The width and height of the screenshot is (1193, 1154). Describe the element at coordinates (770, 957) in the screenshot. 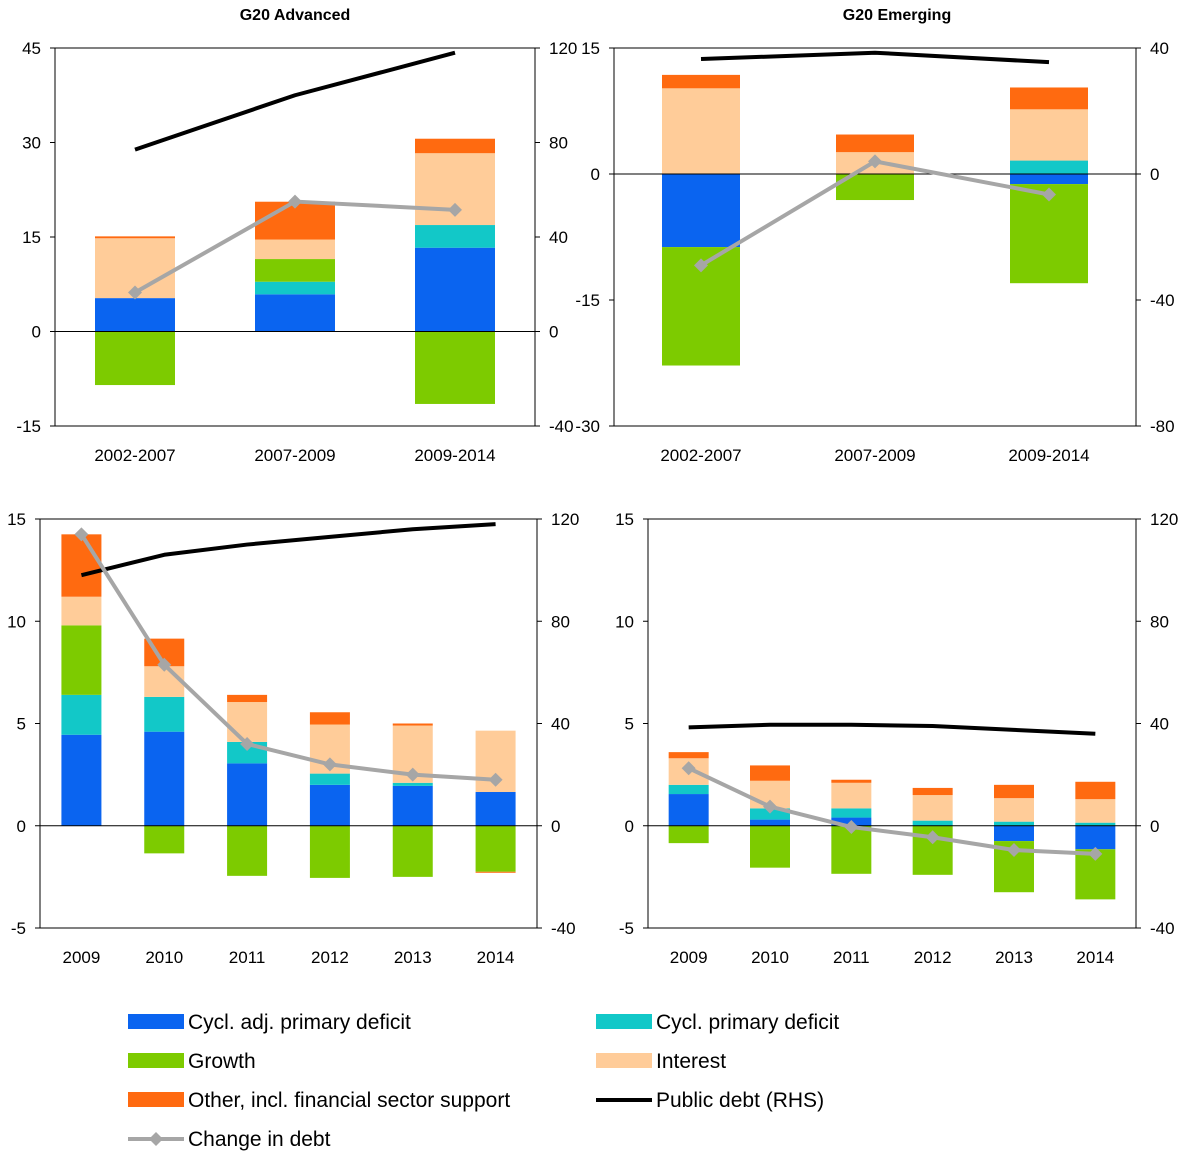

I see `x-tick-label: 2010` at that location.